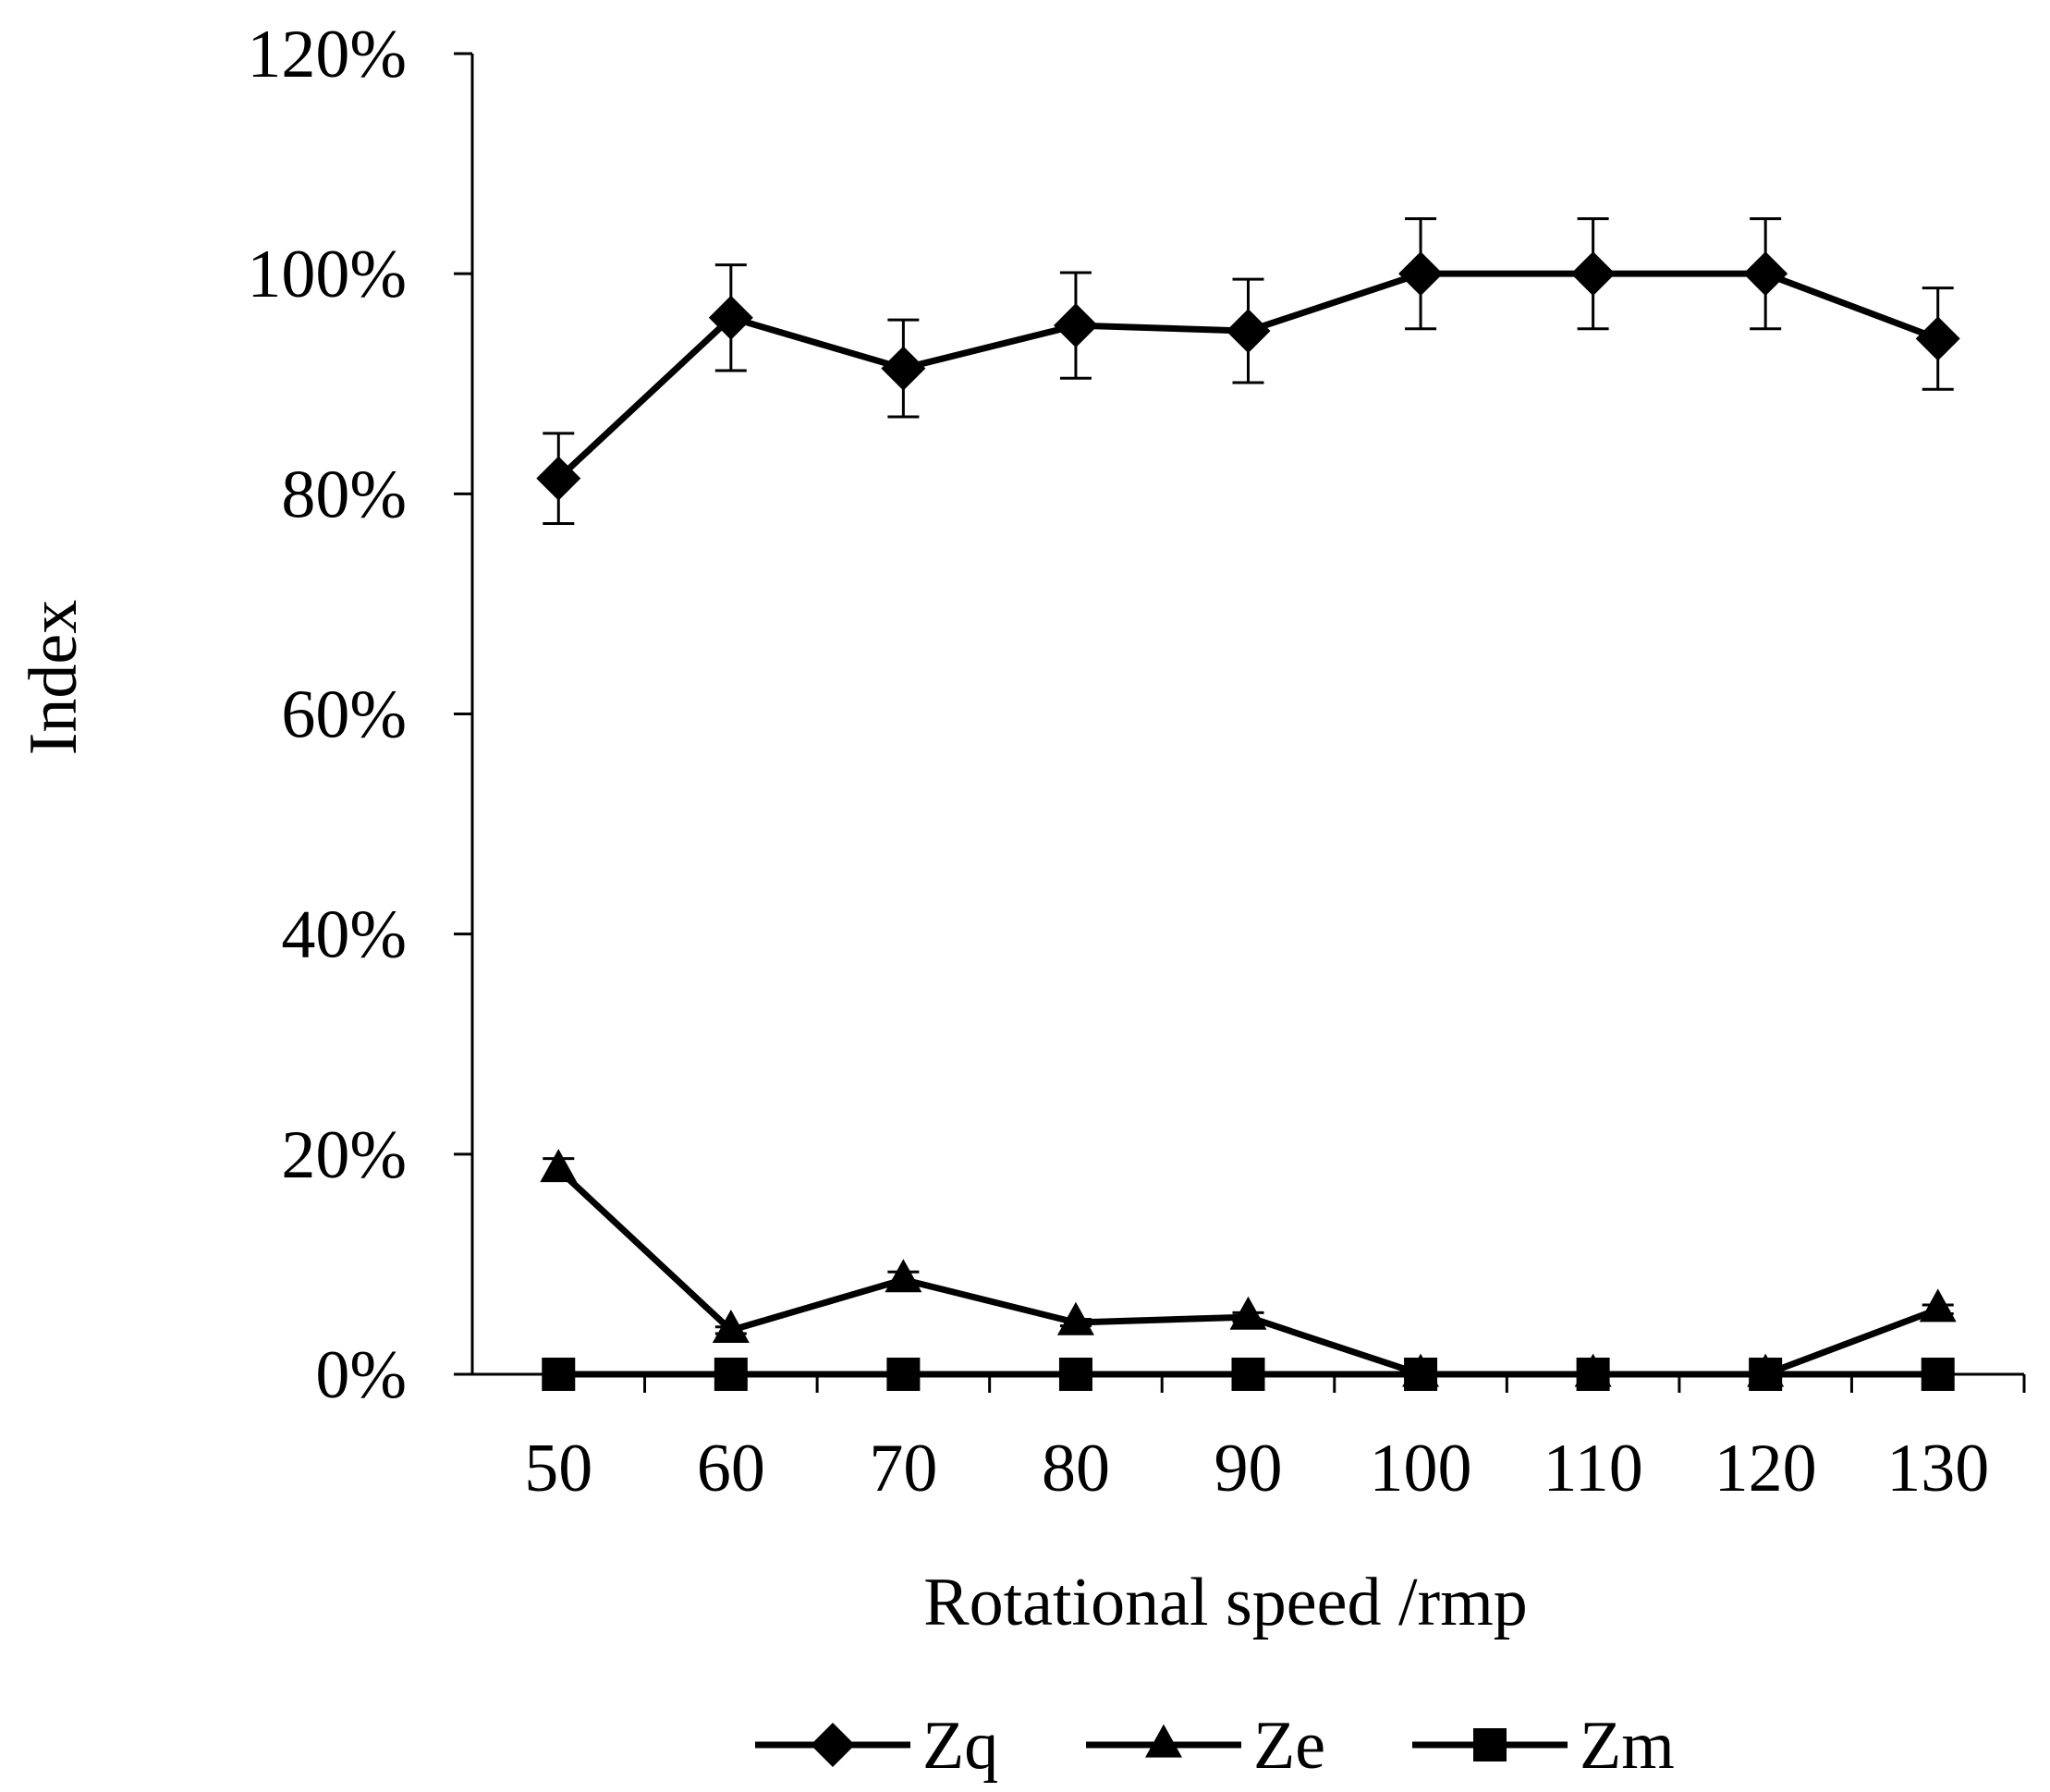 This screenshot has height=1792, width=2050. Describe the element at coordinates (1076, 1468) in the screenshot. I see `x-tick-label: 80` at that location.